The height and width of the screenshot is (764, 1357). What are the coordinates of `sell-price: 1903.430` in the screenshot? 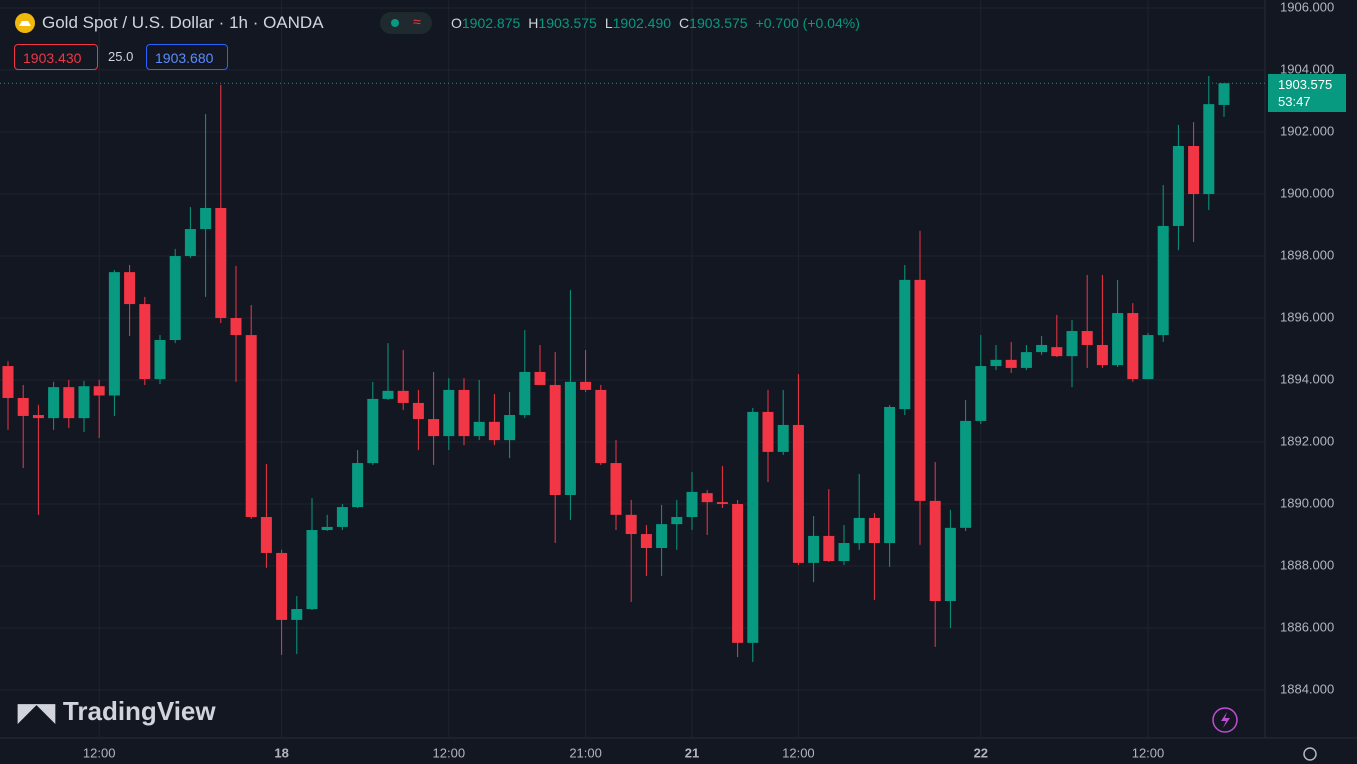 It's located at (56, 57).